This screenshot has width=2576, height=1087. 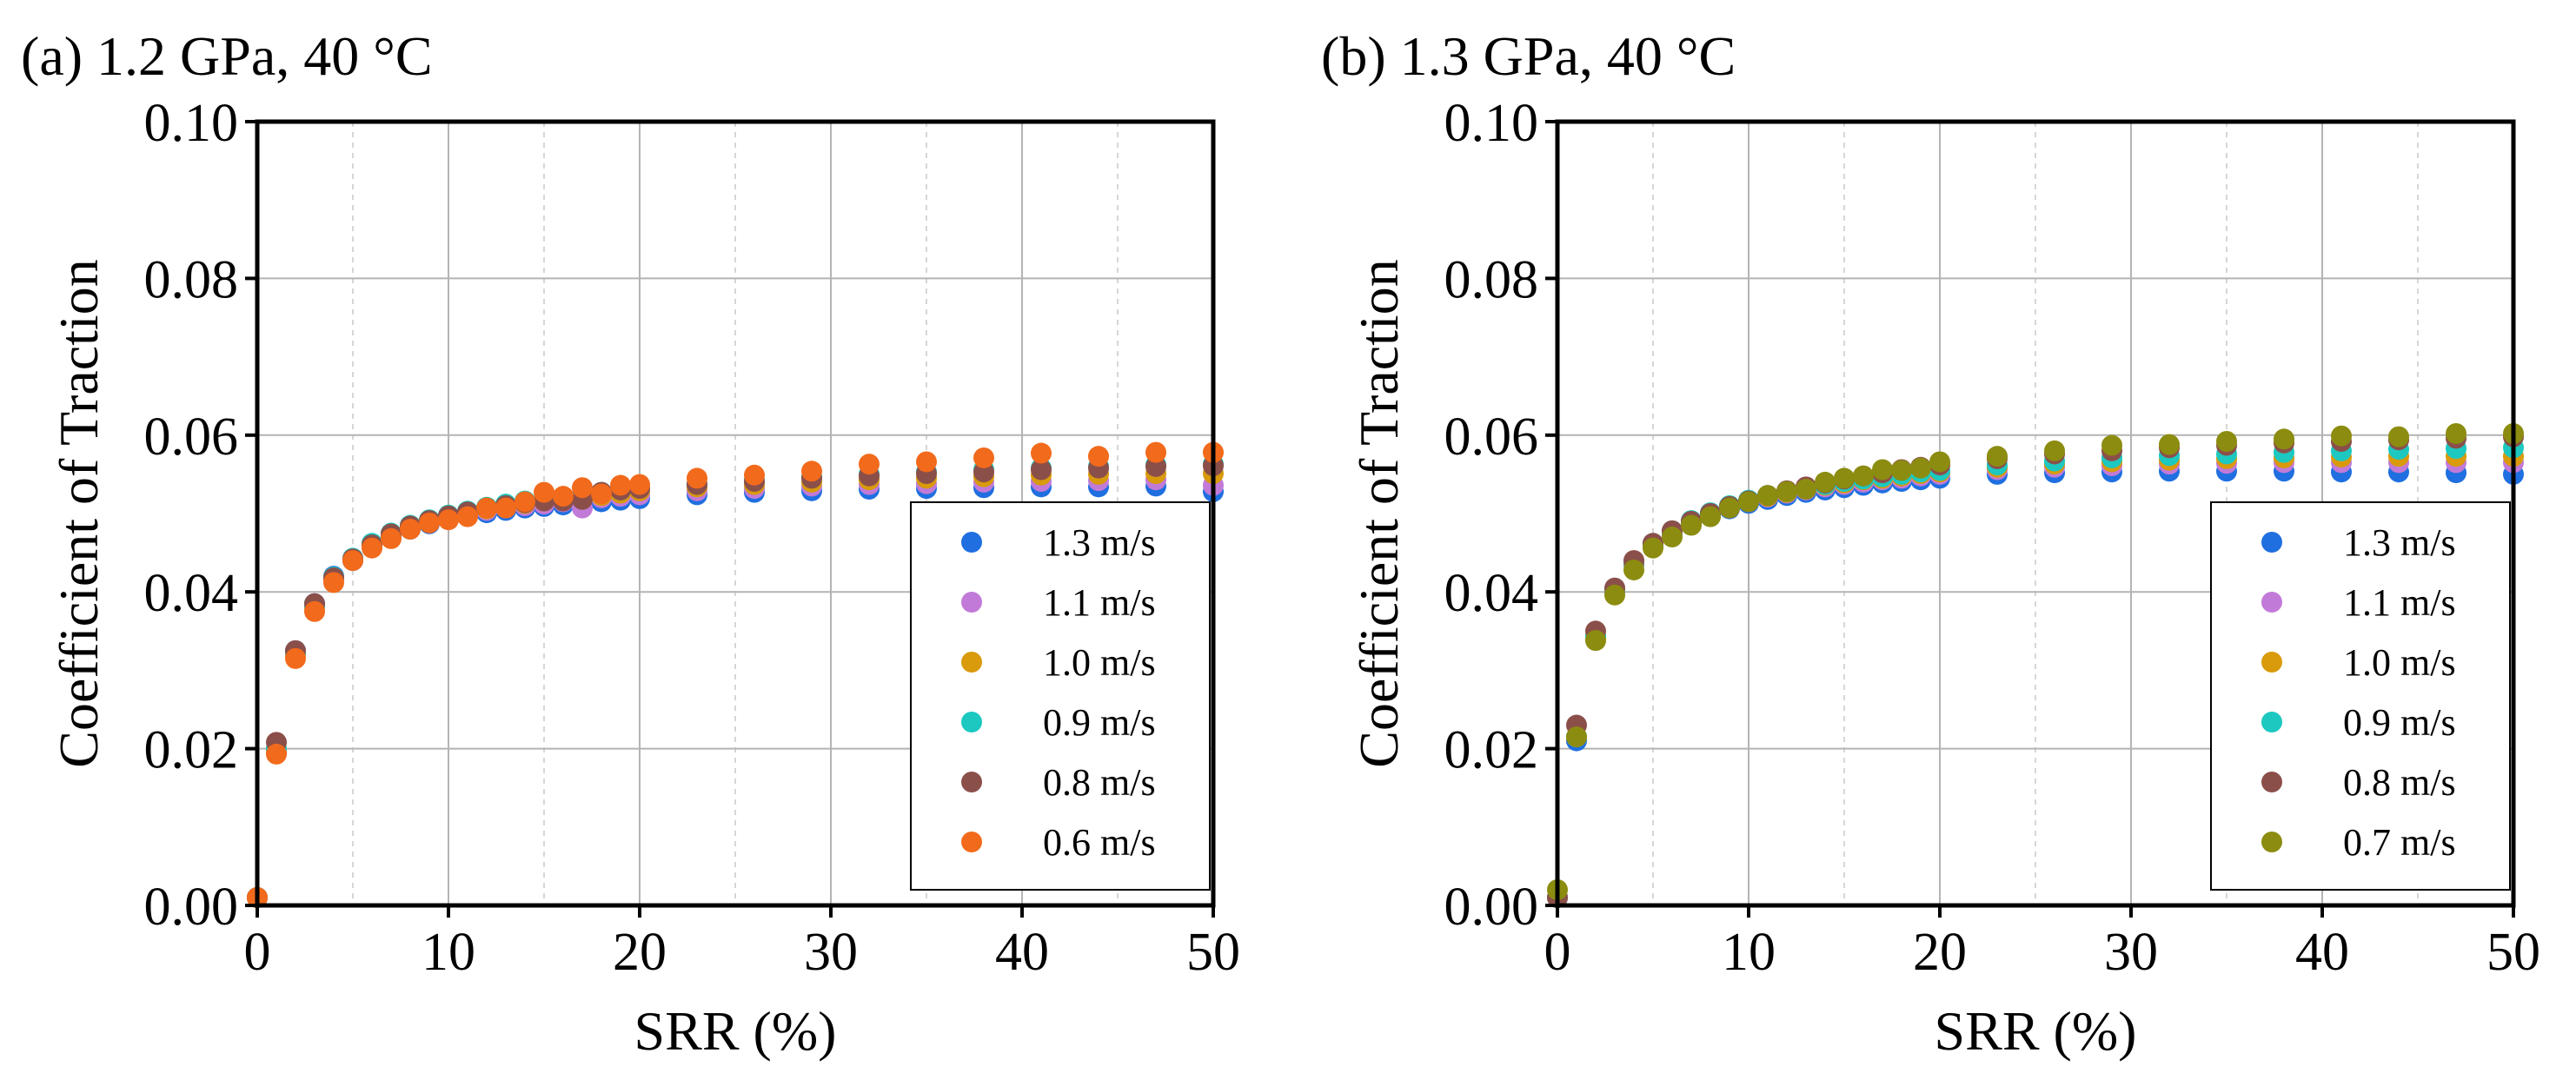 I want to click on panel-b-x-ticks: 0 10 20 30 40 50, so click(x=2042, y=944).